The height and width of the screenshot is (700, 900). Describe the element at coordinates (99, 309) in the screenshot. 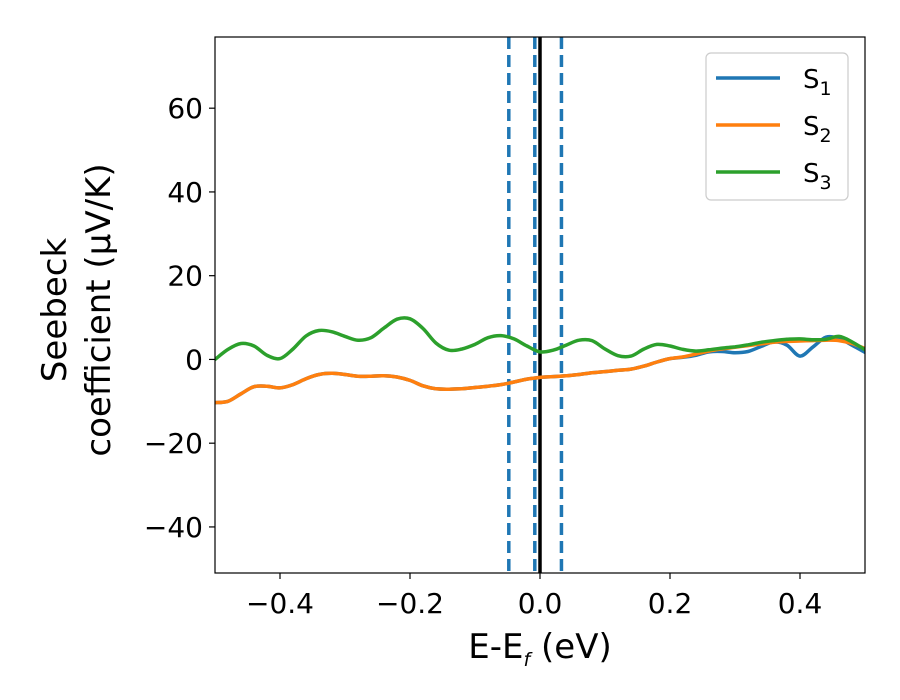

I see `y-axis-title-line2: coefficient (μV/K)` at that location.